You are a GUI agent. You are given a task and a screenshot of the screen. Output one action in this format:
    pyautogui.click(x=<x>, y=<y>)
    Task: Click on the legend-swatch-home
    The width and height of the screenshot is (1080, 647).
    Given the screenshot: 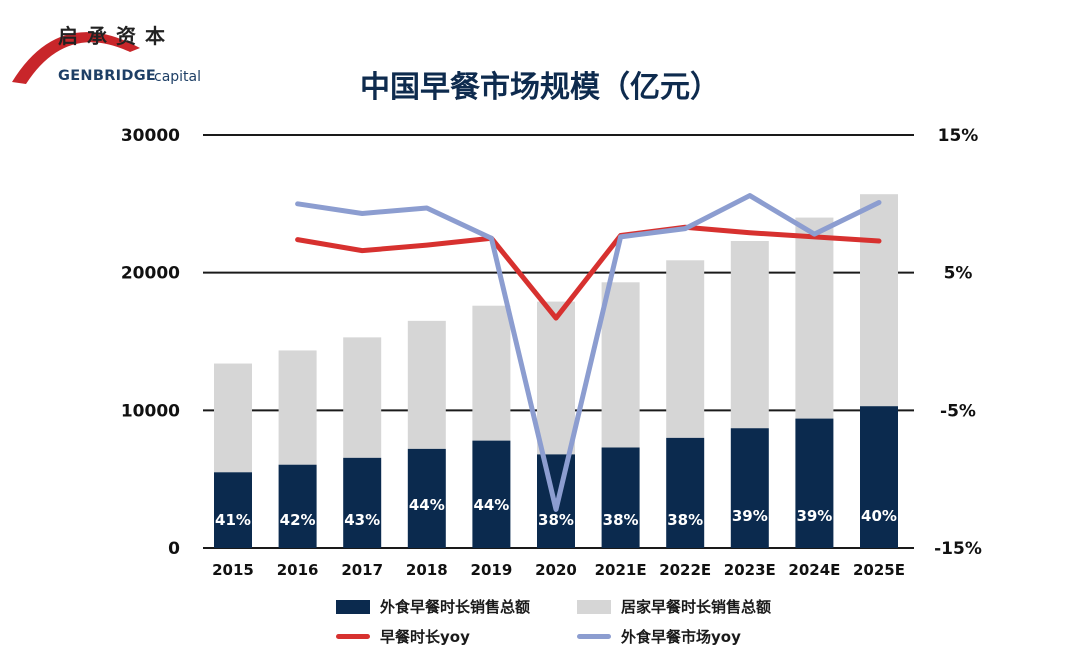 What is the action you would take?
    pyautogui.click(x=594, y=606)
    